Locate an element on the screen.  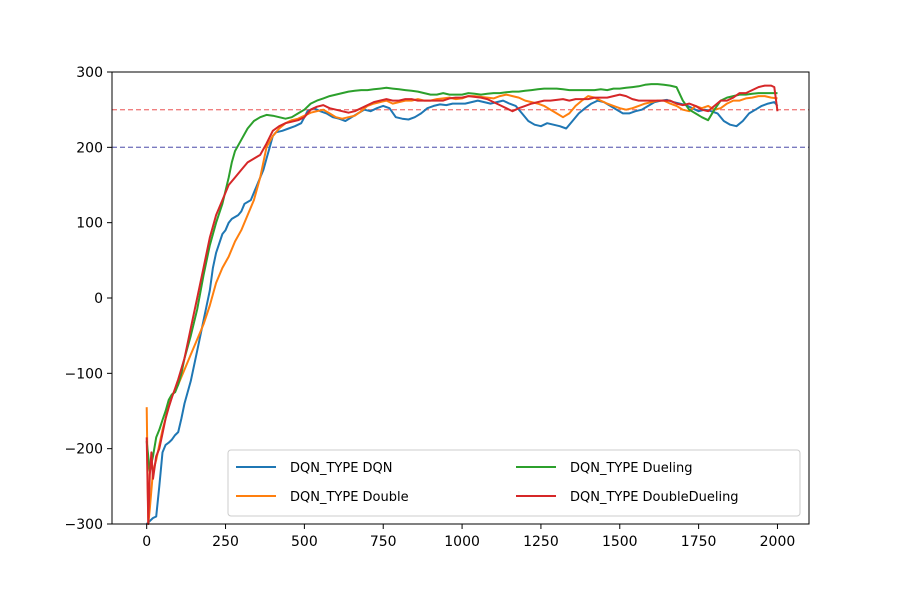
x-tick-label: 1000 is located at coordinates (462, 542).